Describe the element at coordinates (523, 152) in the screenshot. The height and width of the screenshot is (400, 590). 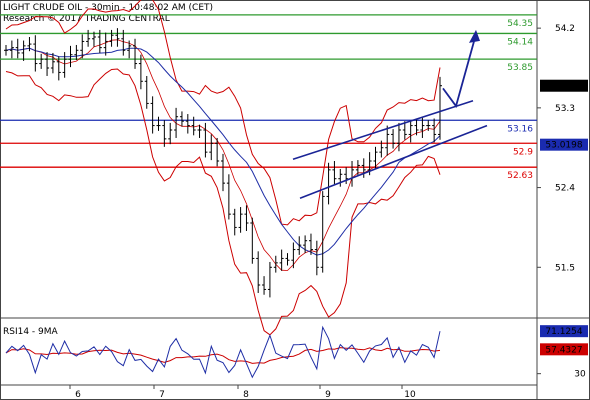
I see `level-label: 52.9` at that location.